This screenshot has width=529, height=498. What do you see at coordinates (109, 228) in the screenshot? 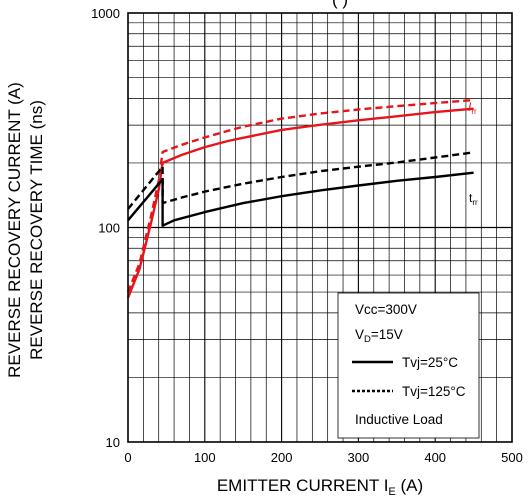
I see `y-tick-label: 100` at bounding box center [109, 228].